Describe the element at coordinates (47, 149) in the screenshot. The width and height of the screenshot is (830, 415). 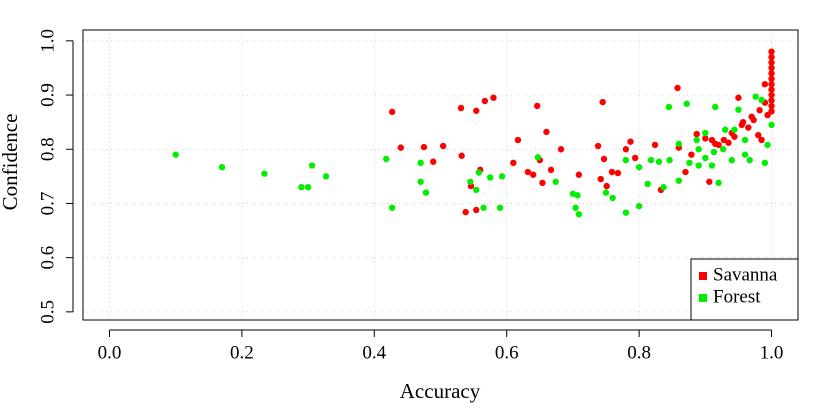
I see `y-tick-label: 0.8` at that location.